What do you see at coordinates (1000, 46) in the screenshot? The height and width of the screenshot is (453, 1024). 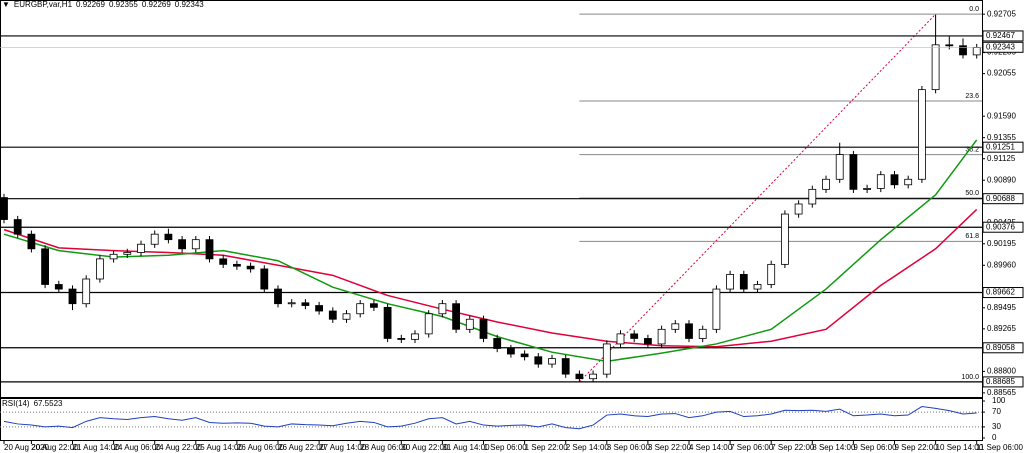 I see `current-price-label: 0.92343` at bounding box center [1000, 46].